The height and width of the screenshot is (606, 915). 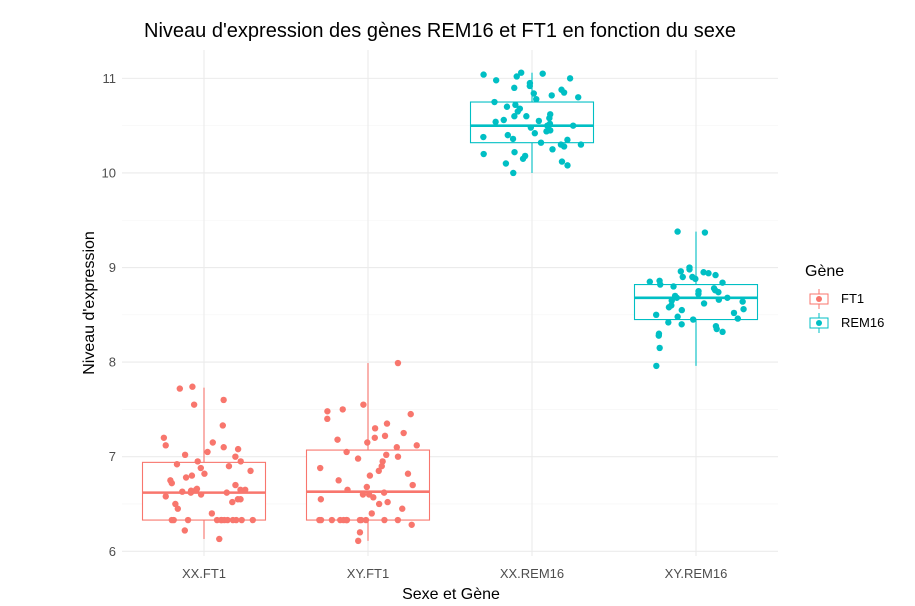 I want to click on y-tick-label: 7, so click(x=112, y=456).